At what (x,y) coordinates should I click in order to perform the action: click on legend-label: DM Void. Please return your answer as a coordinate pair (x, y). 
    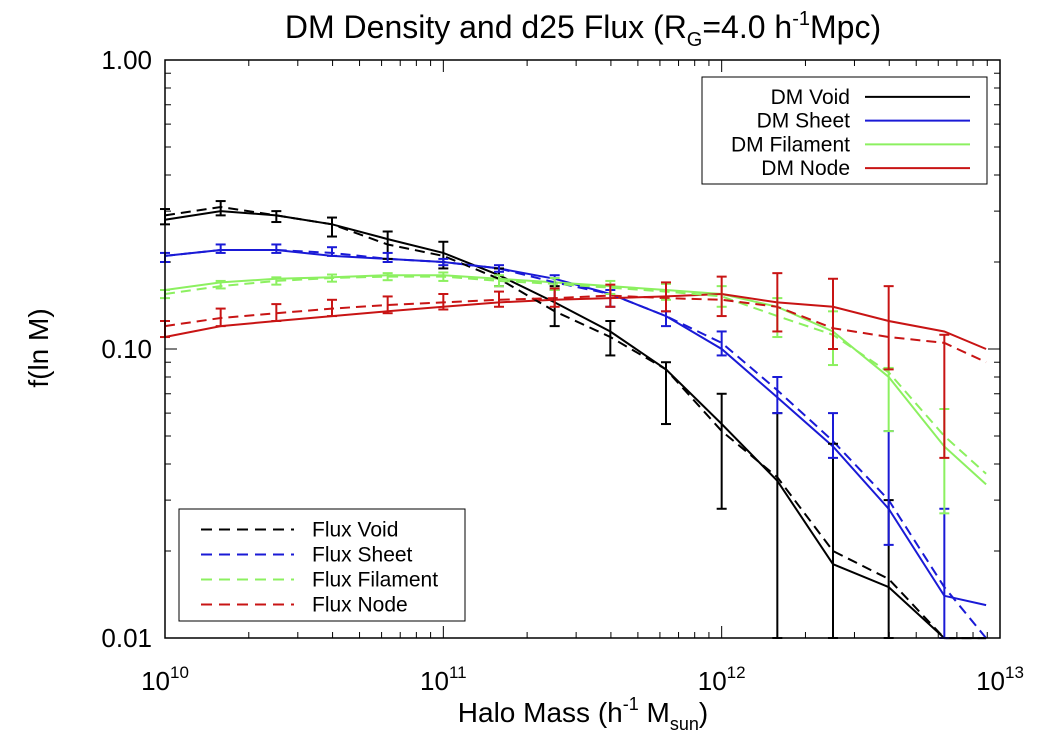
    Looking at the image, I should click on (810, 97).